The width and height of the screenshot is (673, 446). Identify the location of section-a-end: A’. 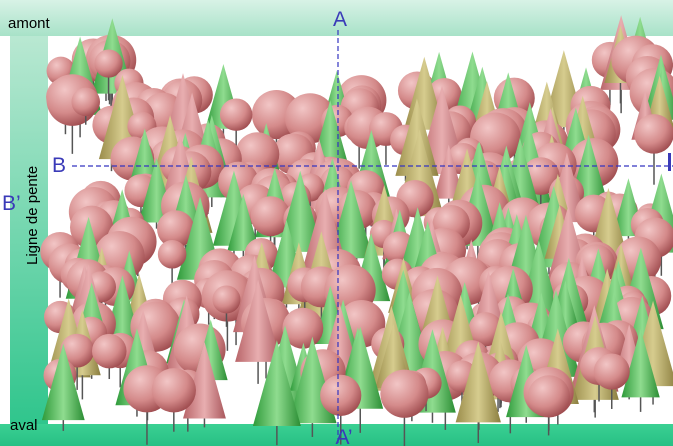
(343, 436).